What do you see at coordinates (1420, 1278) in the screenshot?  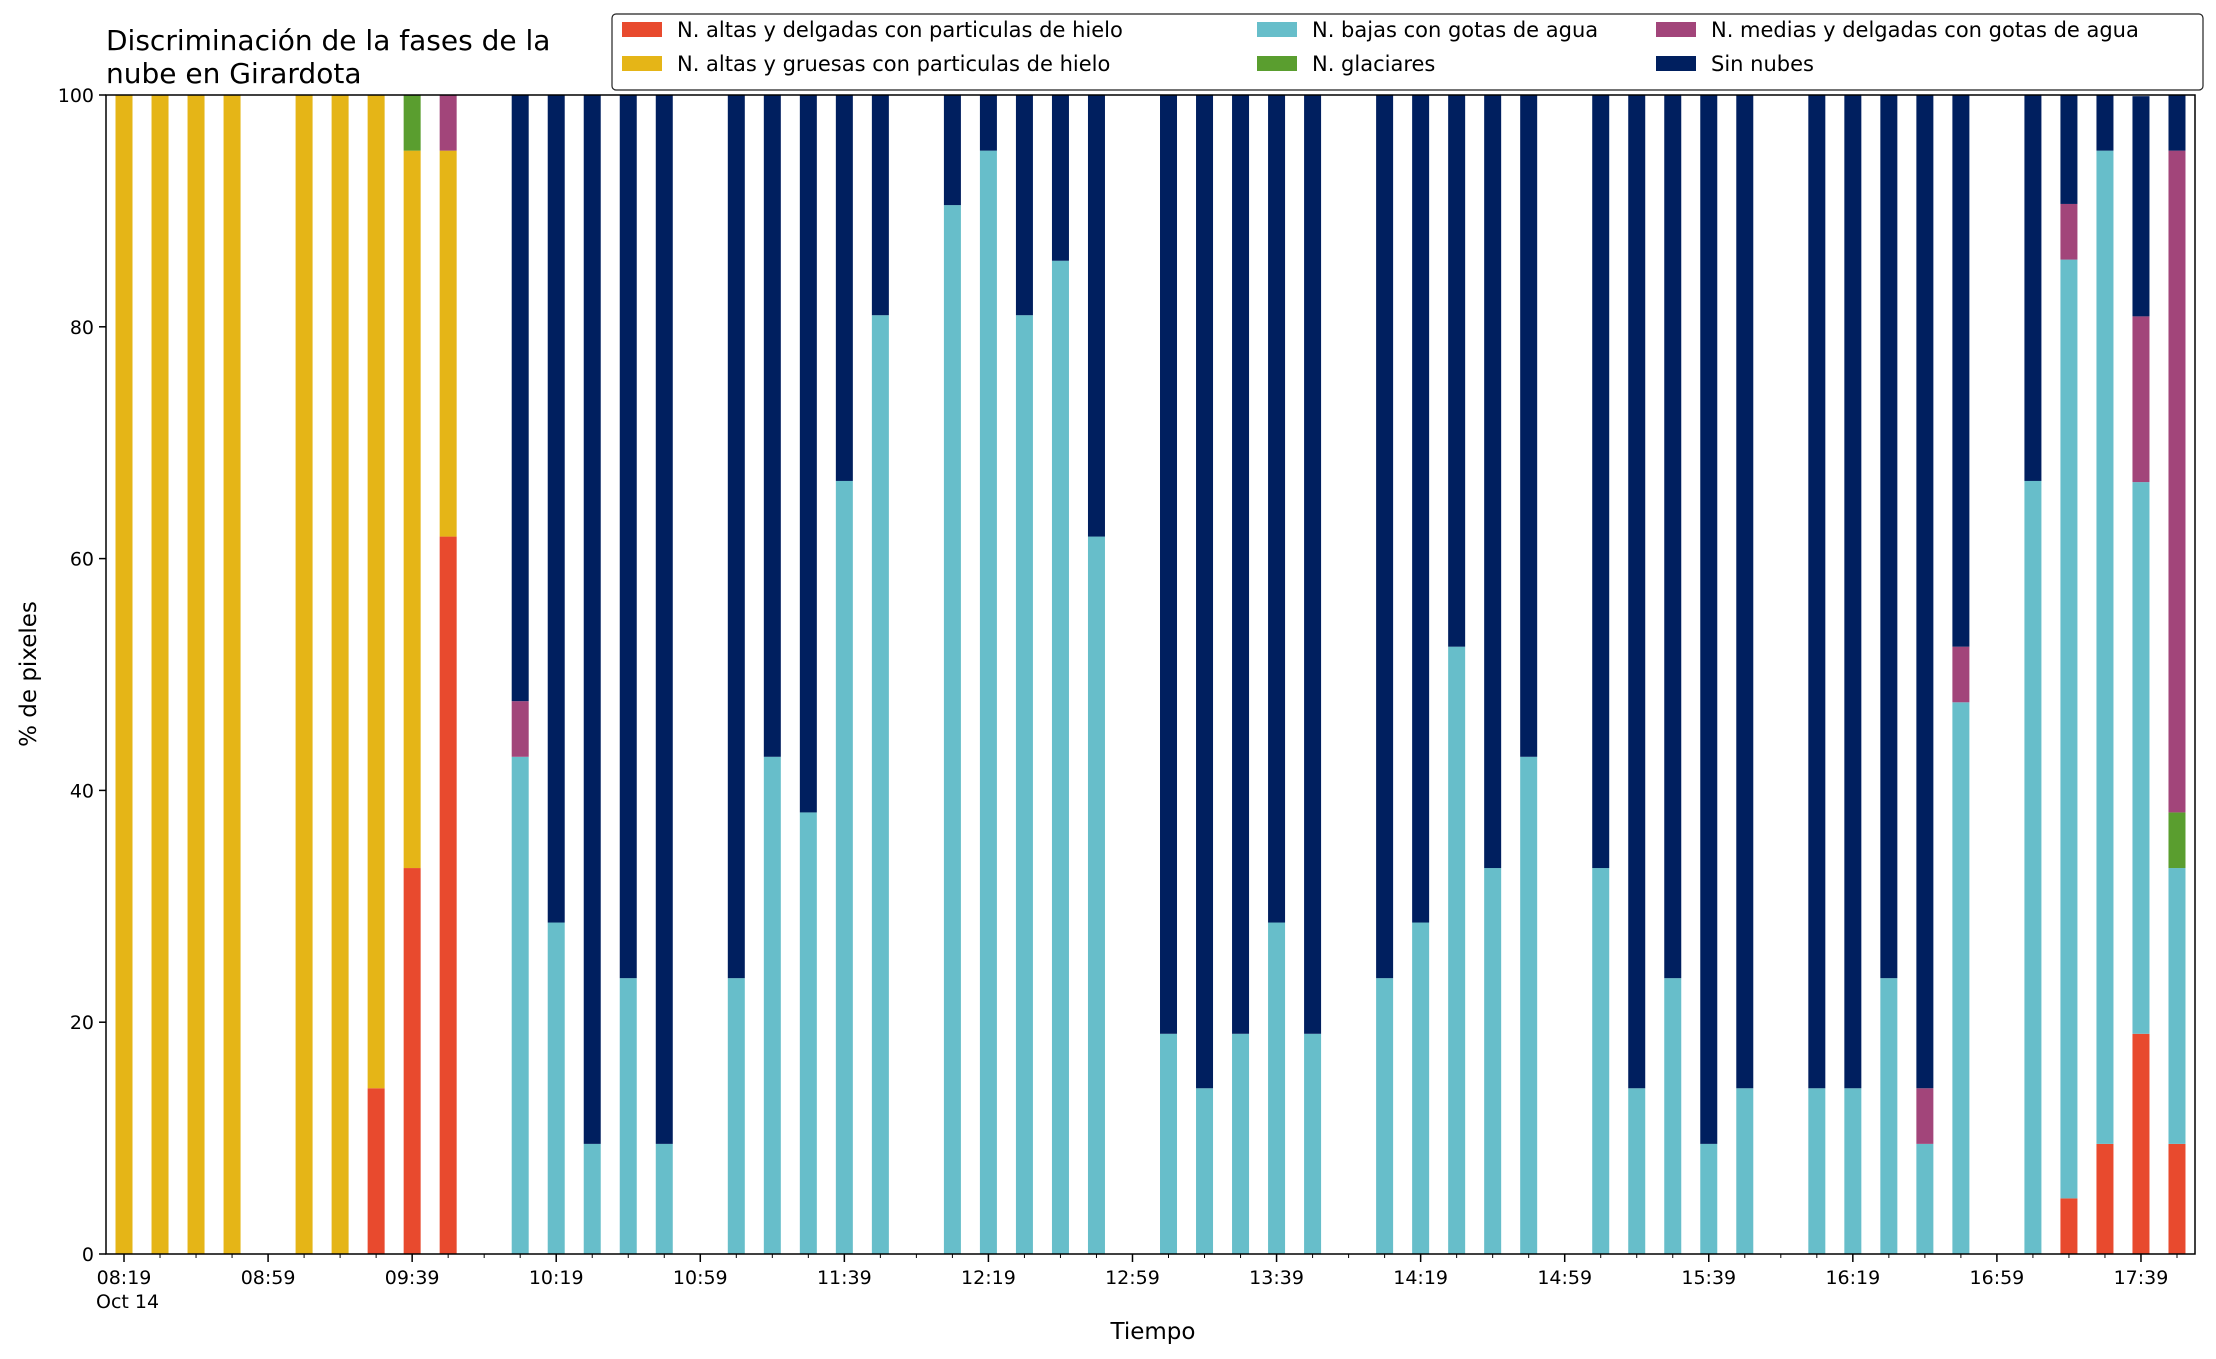 I see `x-tick-label: 14:19` at bounding box center [1420, 1278].